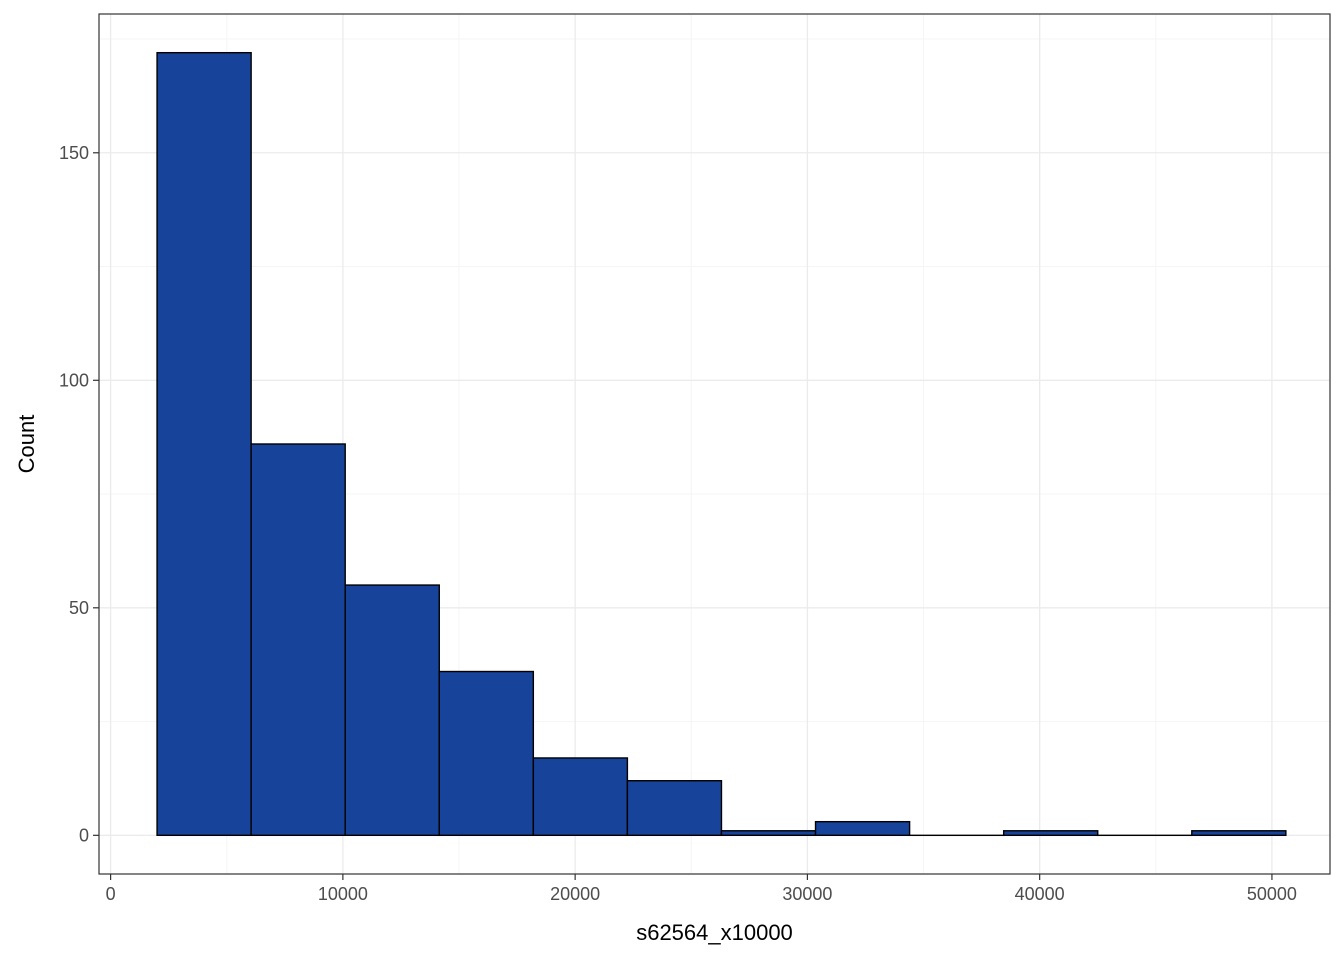 The width and height of the screenshot is (1344, 960). Describe the element at coordinates (807, 894) in the screenshot. I see `x-tick-label: 30000` at that location.